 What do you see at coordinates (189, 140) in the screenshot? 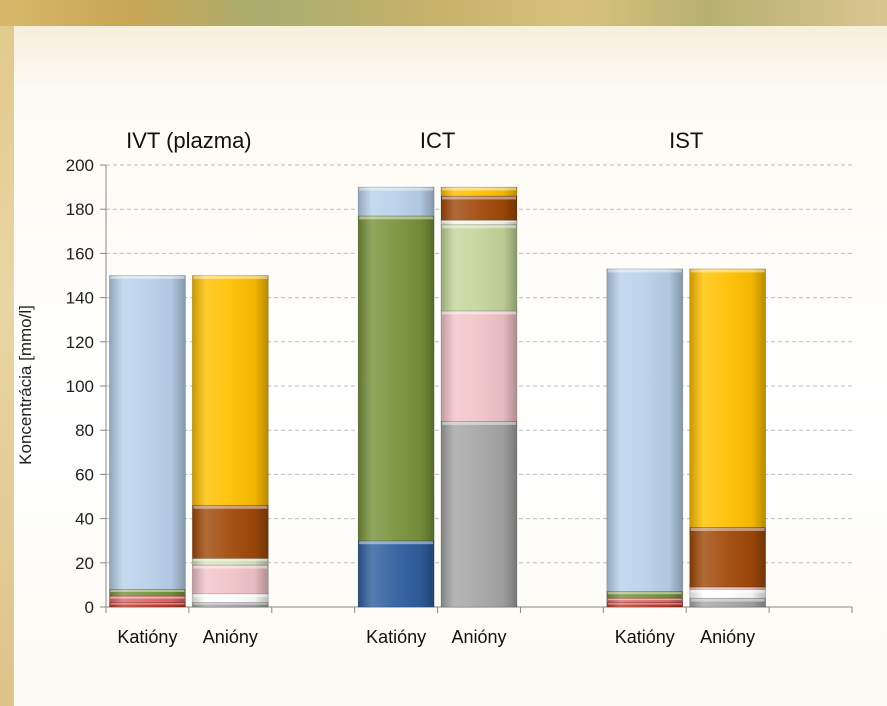
I see `group-title: IVT (plazma)` at bounding box center [189, 140].